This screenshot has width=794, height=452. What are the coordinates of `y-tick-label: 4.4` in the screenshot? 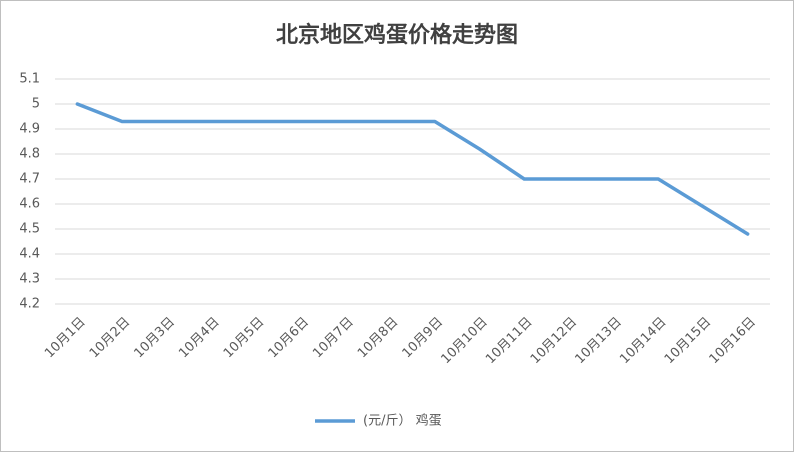 It's located at (29, 254).